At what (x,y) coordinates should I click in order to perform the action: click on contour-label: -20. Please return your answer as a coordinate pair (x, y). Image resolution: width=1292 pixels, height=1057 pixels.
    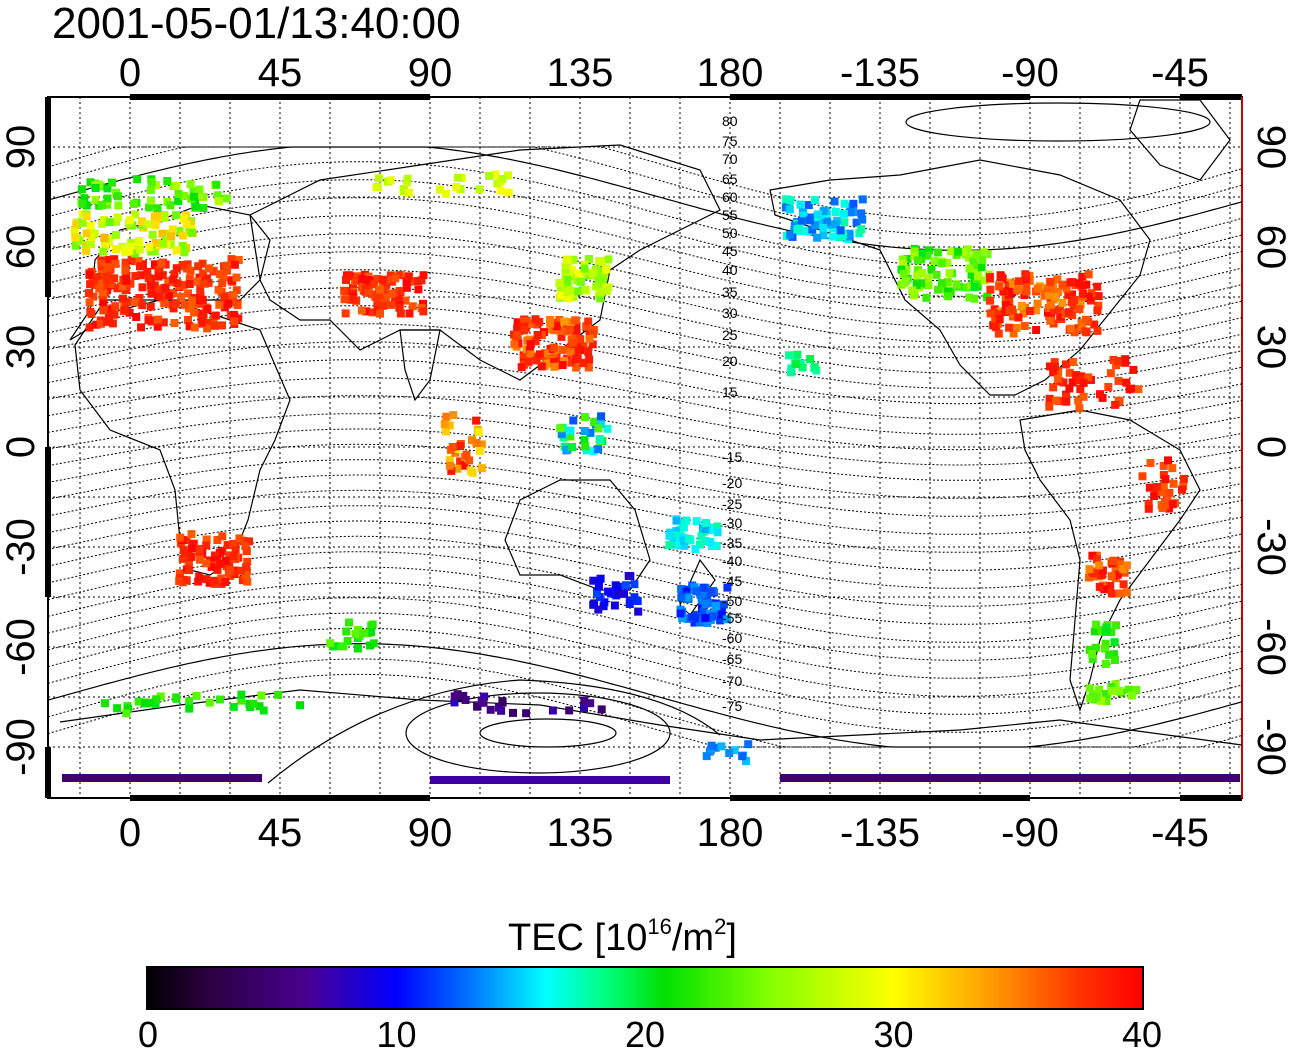
    Looking at the image, I should click on (732, 483).